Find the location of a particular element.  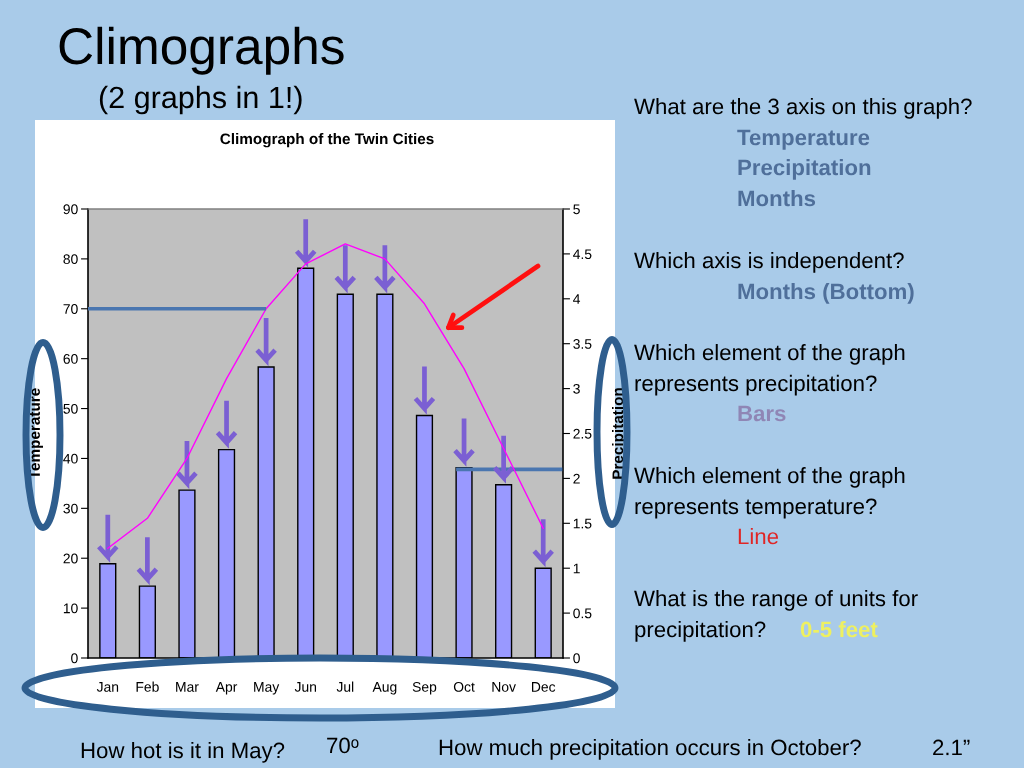

y-tick-label: 40 is located at coordinates (70, 458).